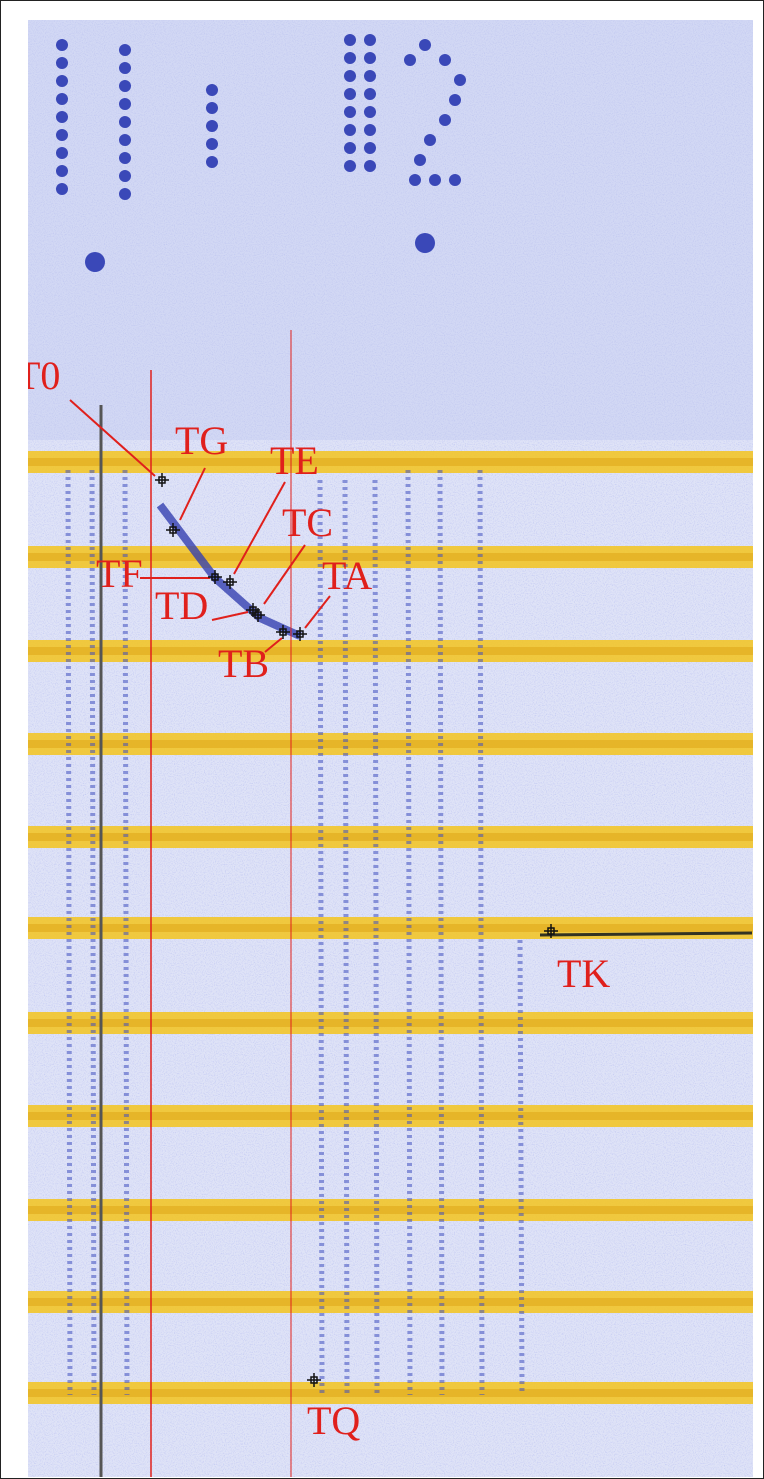  Describe the element at coordinates (261, 153) in the screenshot. I see `dot-marks` at that location.